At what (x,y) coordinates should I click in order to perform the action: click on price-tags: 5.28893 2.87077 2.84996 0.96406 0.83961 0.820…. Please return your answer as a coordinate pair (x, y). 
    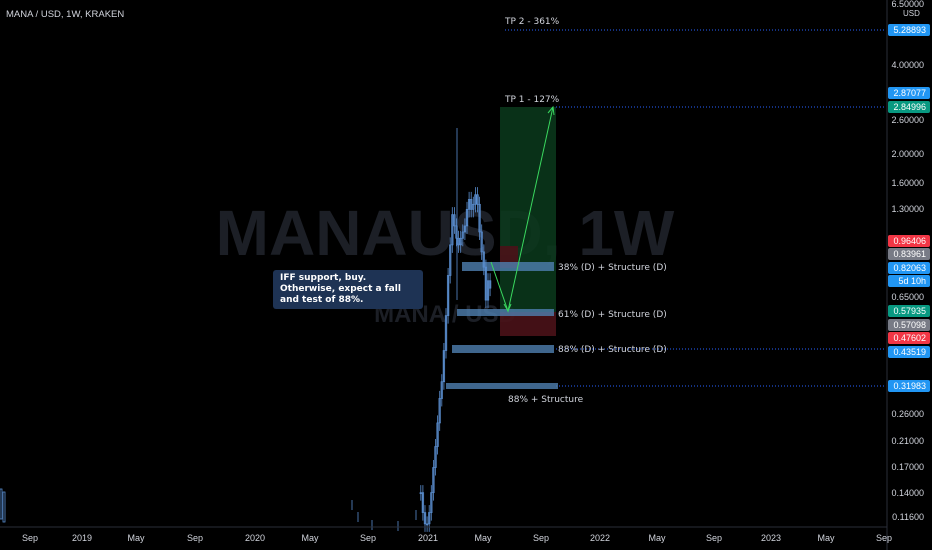
    Looking at the image, I should click on (909, 208).